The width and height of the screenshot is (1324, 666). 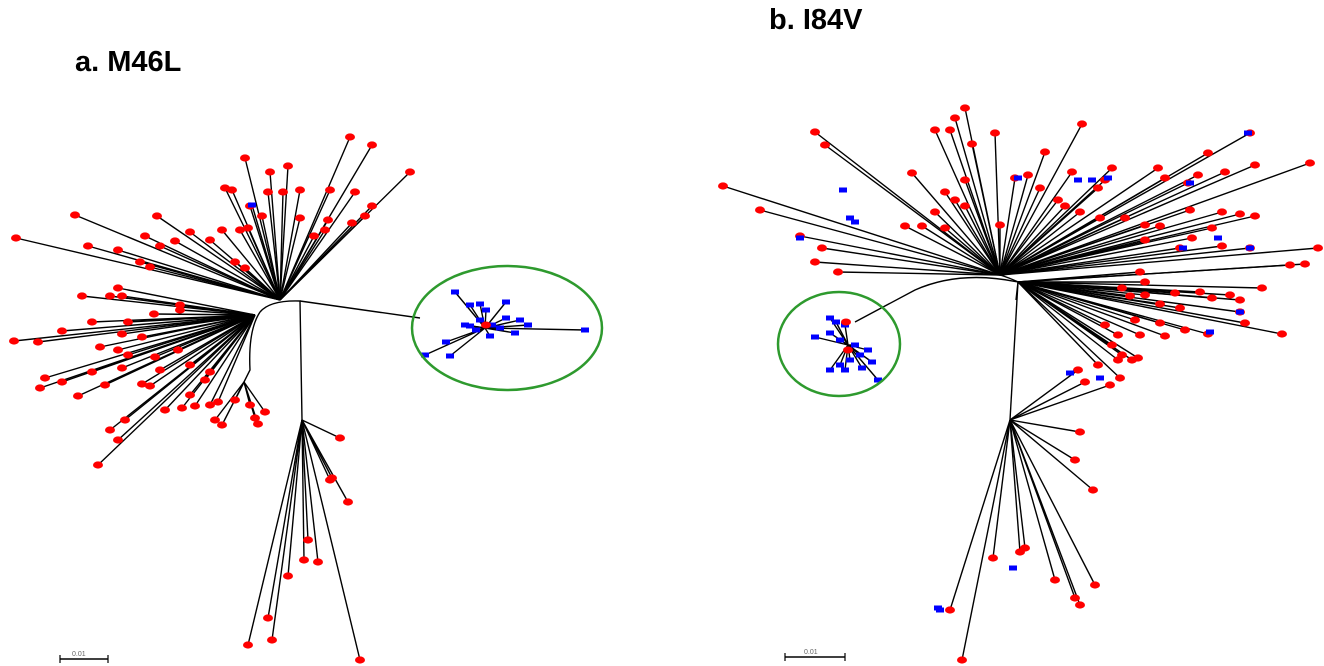 What do you see at coordinates (128, 62) in the screenshot?
I see `panel-a-title: a. M46L` at bounding box center [128, 62].